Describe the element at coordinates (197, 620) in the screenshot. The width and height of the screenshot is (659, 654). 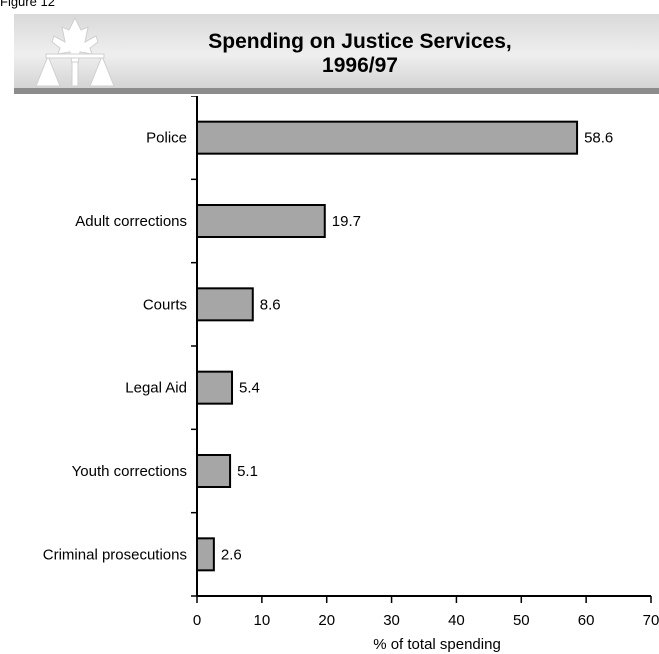
I see `x-tick-label: 0` at that location.